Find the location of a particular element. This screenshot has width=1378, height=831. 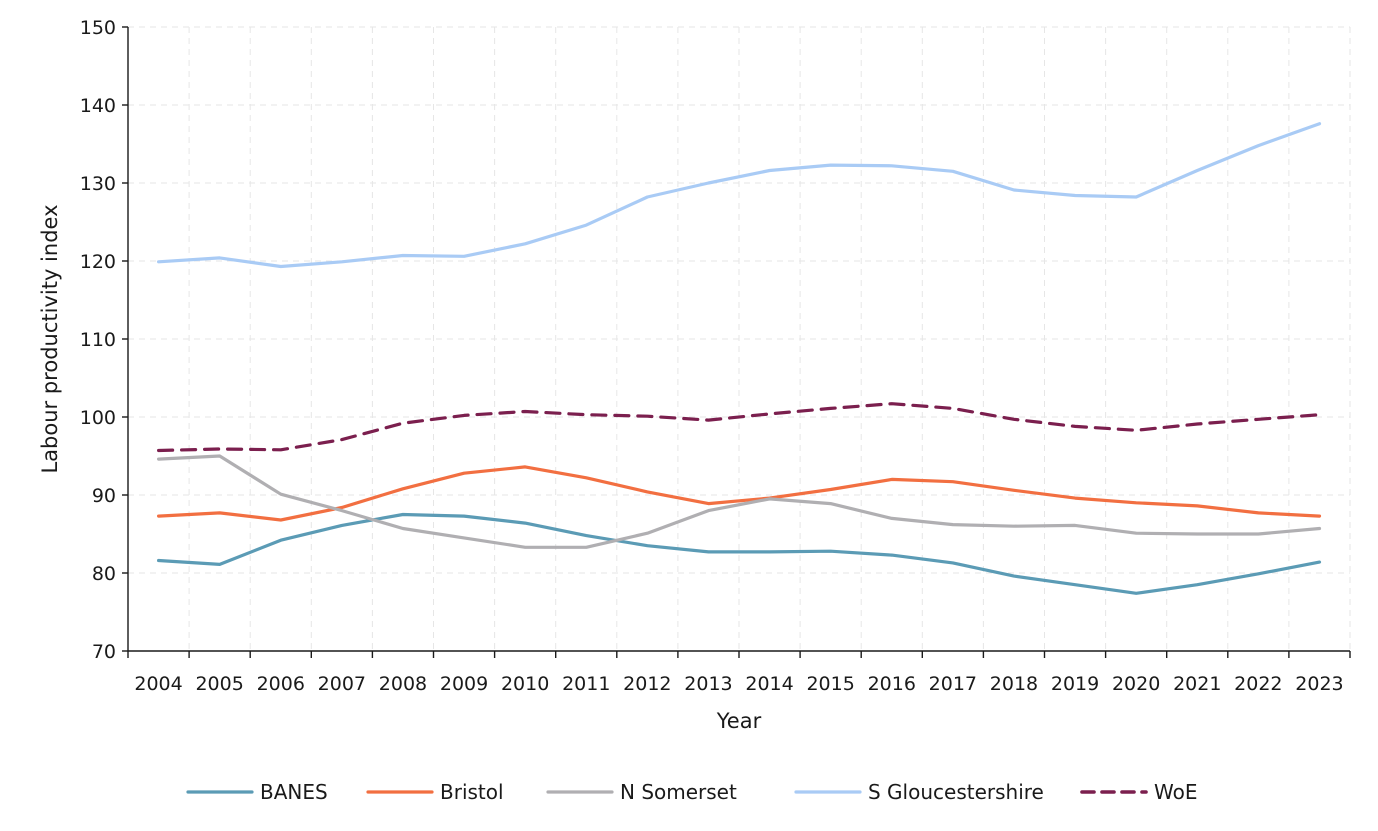

x-tick-label: 2013 is located at coordinates (708, 684).